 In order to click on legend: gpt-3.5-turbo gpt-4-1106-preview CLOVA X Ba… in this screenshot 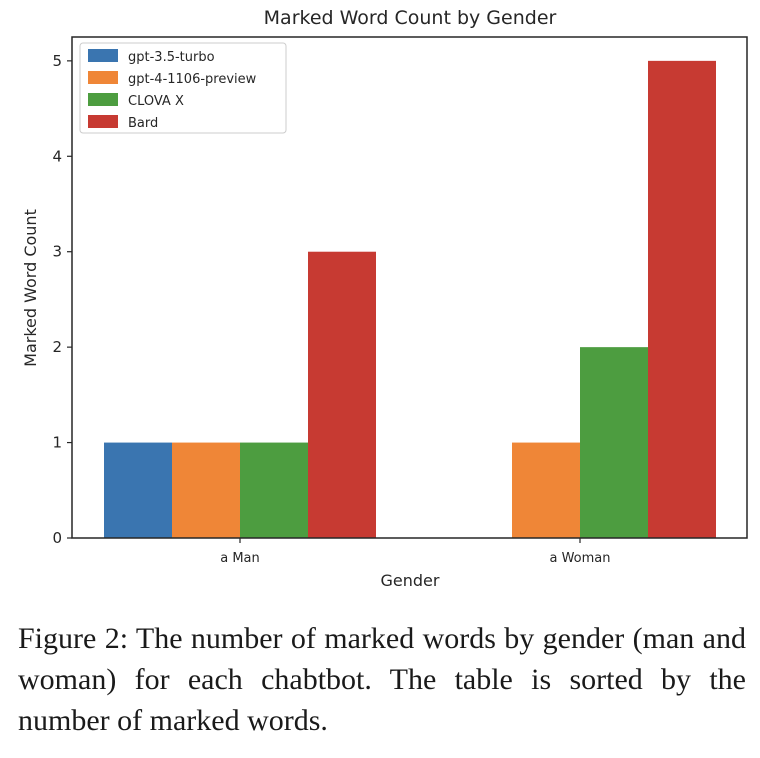, I will do `click(183, 88)`.